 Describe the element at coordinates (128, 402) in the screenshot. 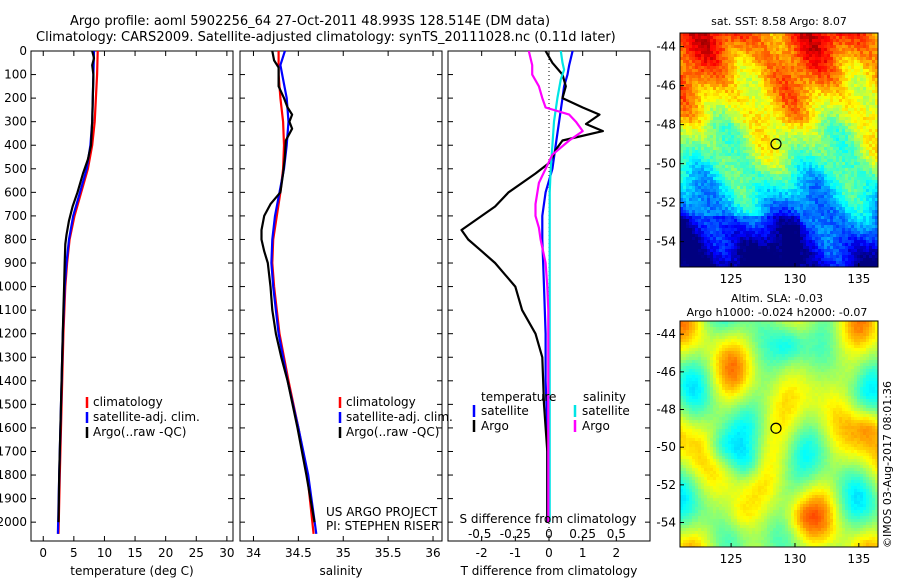

I see `legend-label: climatology` at that location.